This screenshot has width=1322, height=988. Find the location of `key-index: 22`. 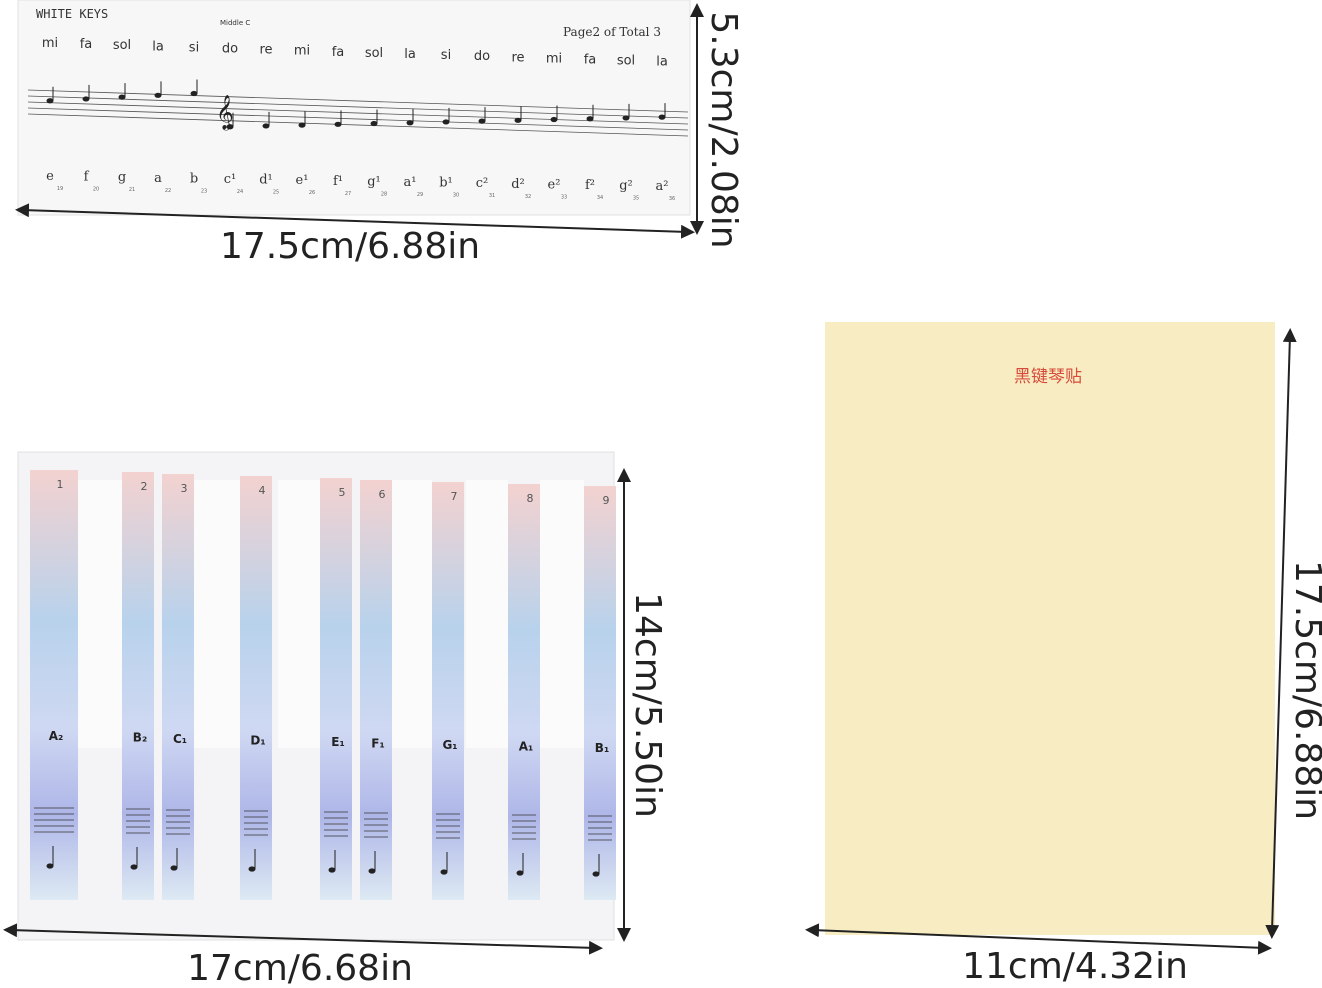

key-index: 22 is located at coordinates (168, 191).